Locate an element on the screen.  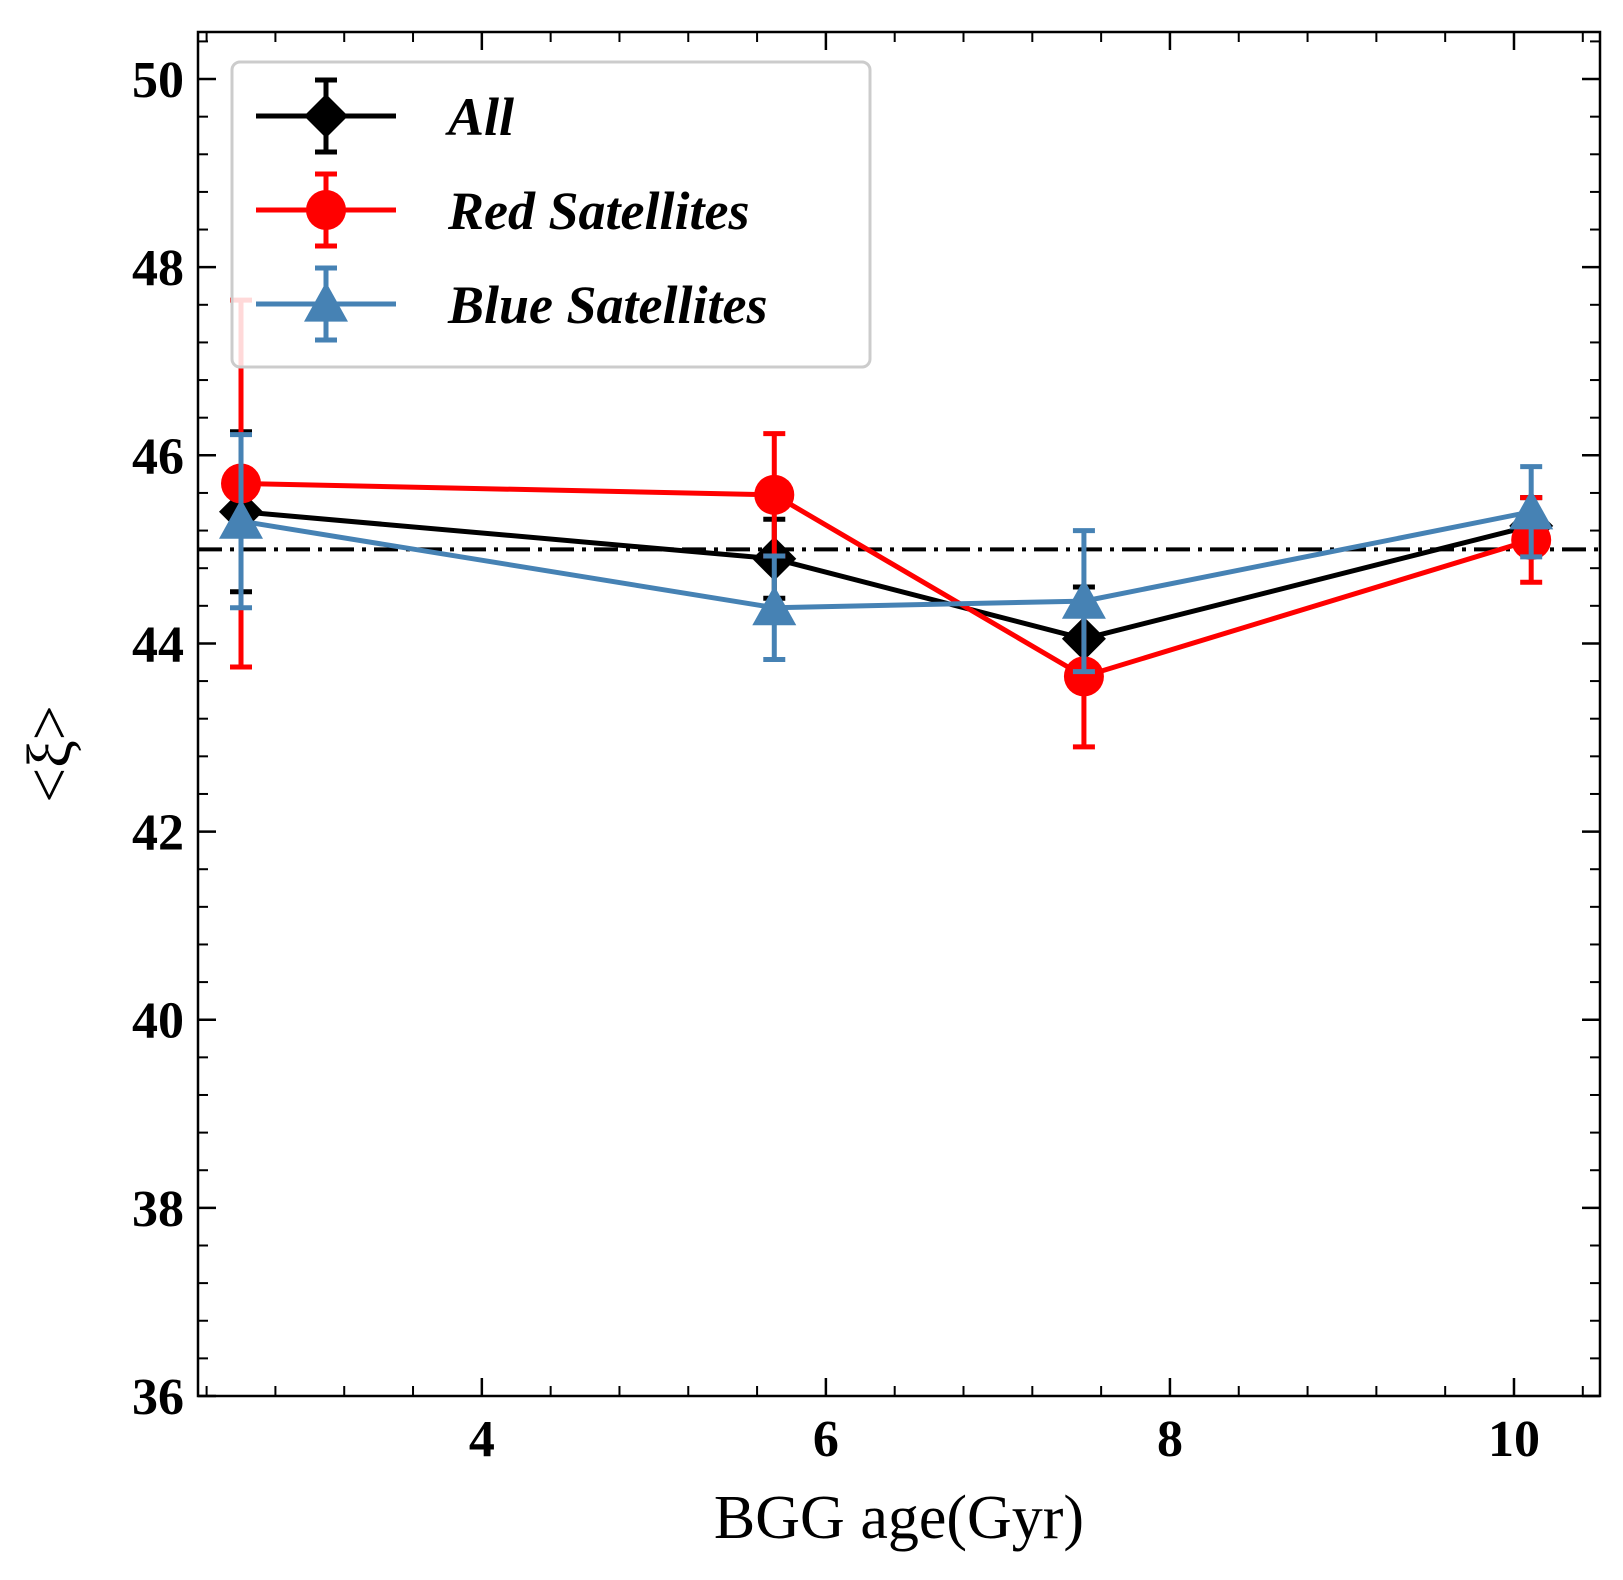
x-axis-label: BGG age(Gyr) is located at coordinates (899, 1518).